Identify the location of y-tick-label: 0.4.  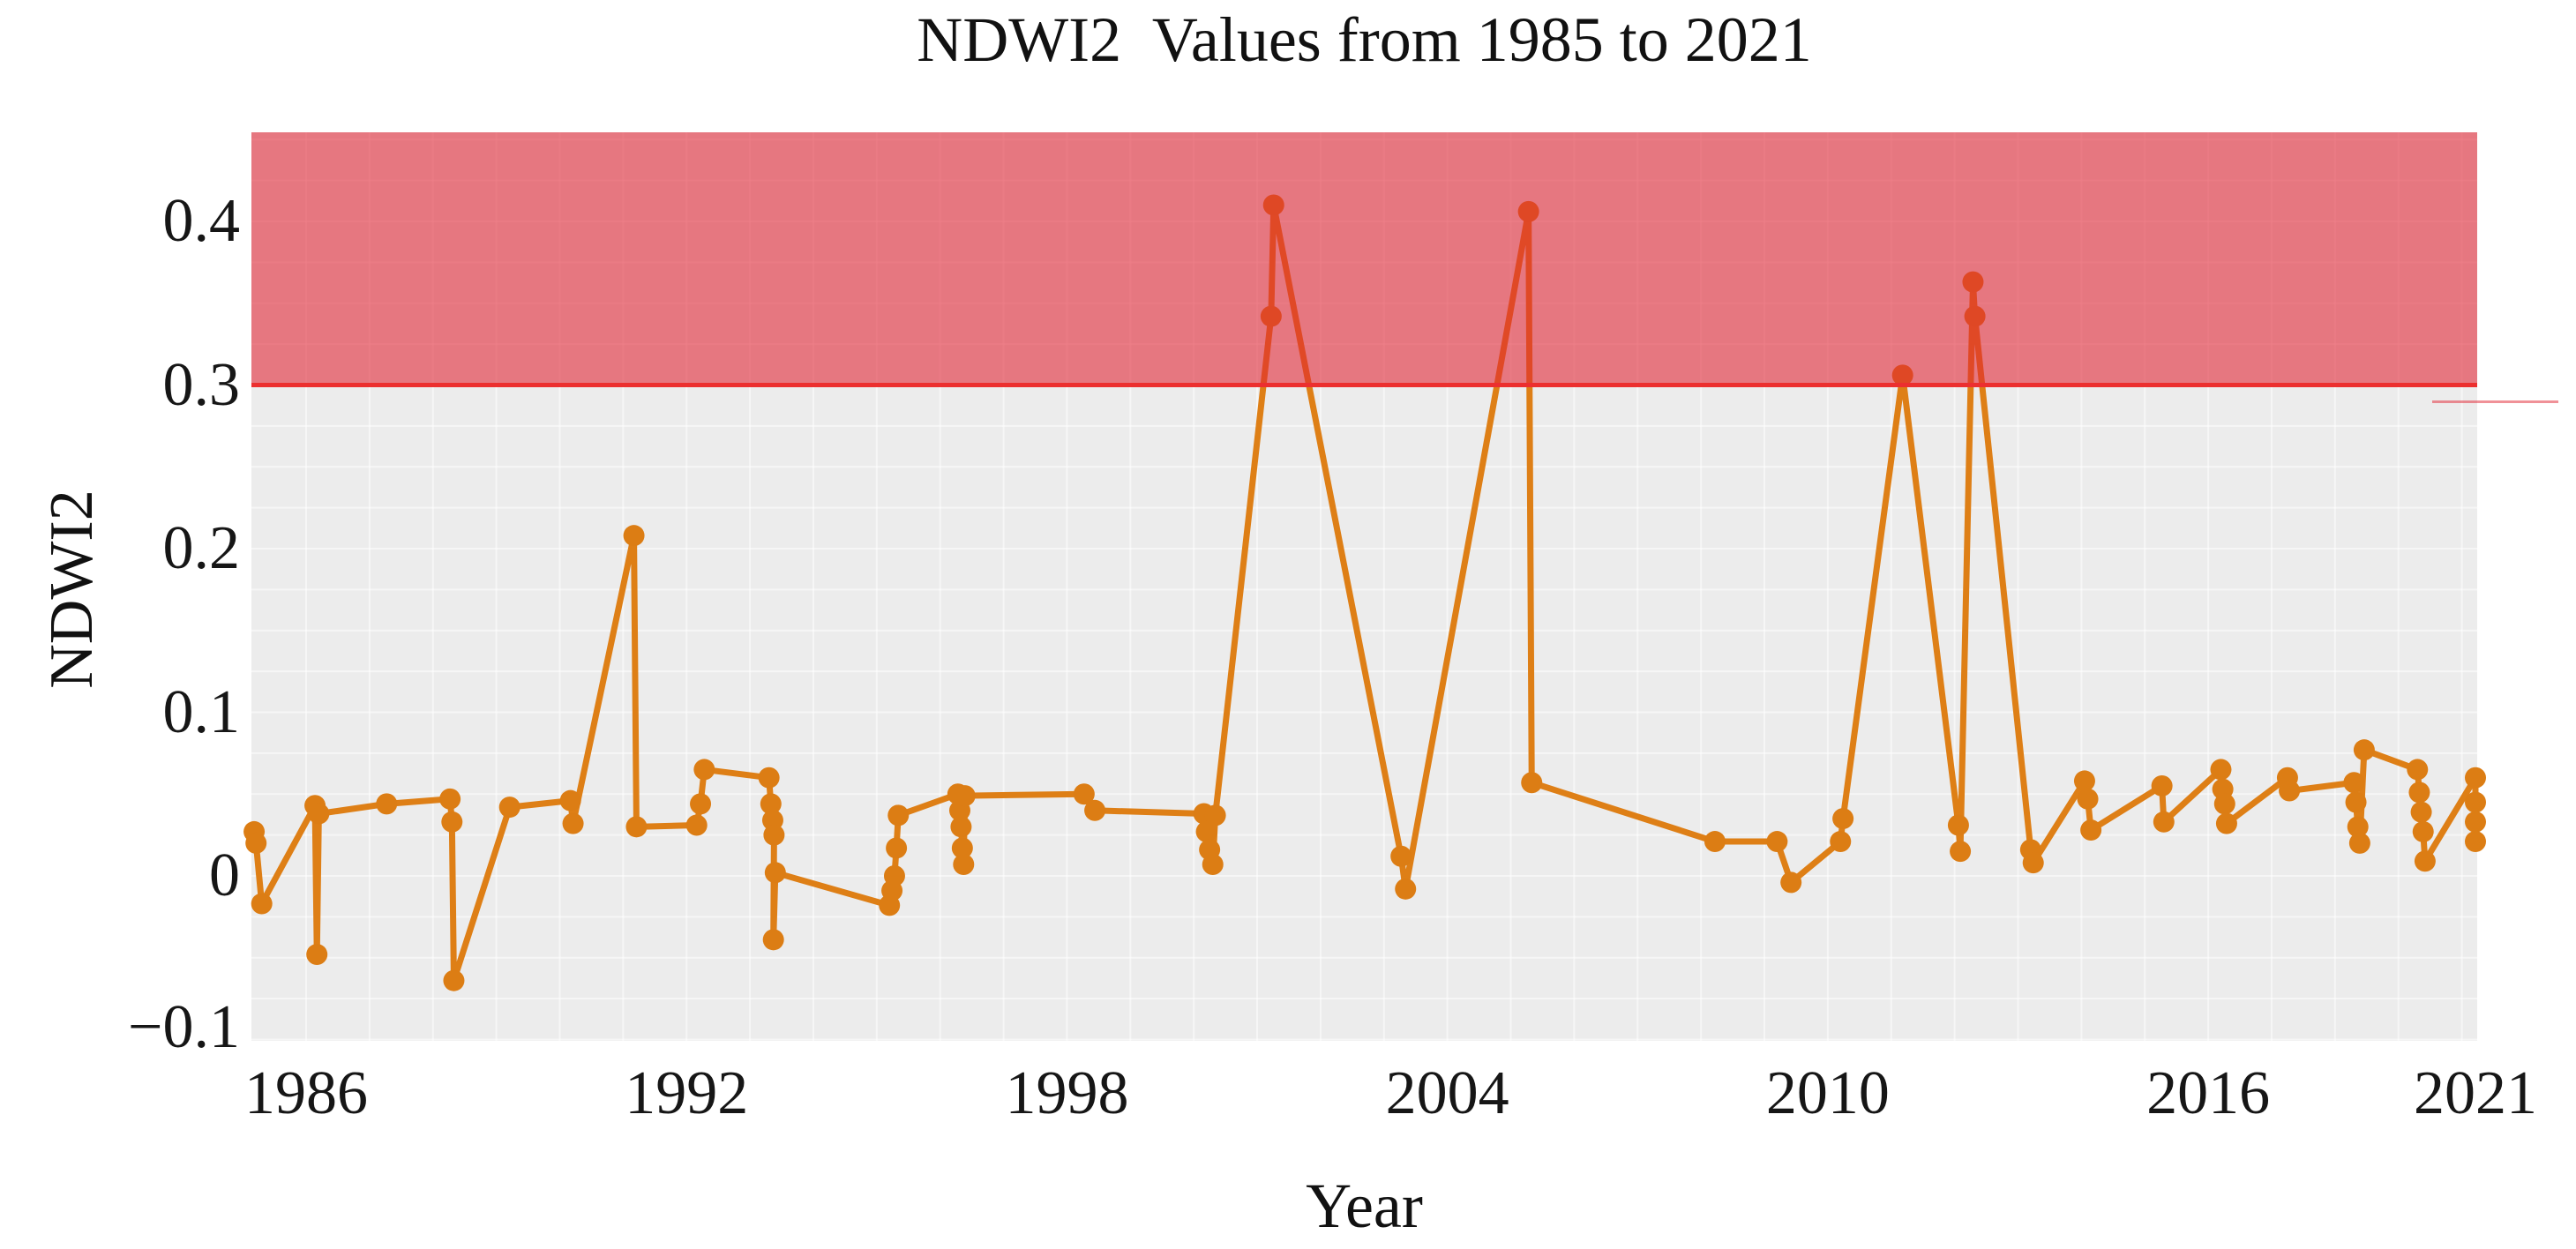
(202, 221).